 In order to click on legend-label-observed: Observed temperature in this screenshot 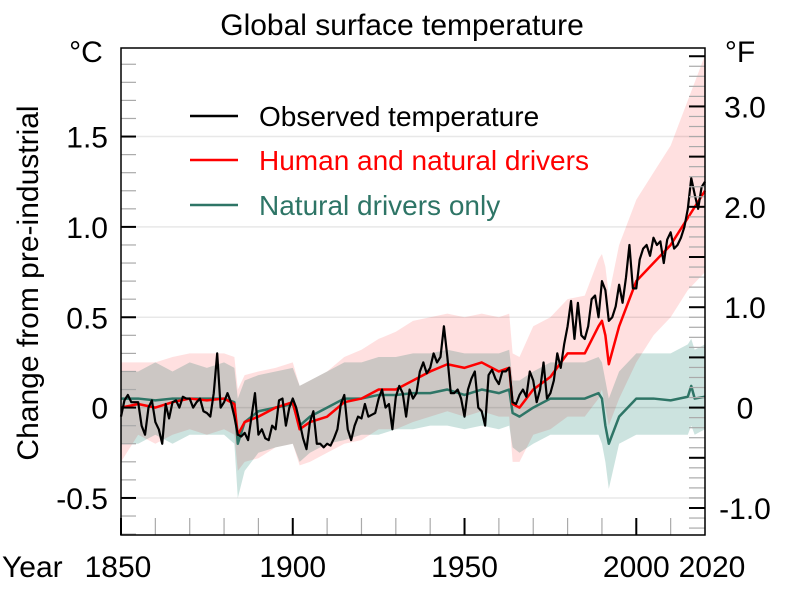, I will do `click(399, 116)`.